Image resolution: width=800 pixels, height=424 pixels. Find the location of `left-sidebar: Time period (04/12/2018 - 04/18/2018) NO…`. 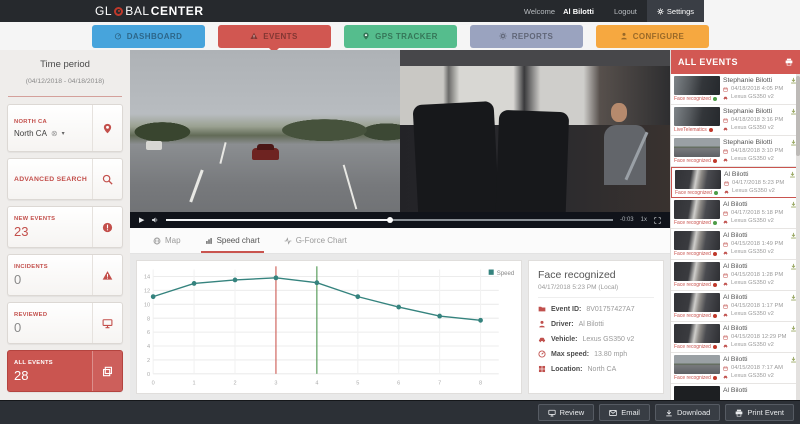

left-sidebar: Time period (04/12/2018 - 04/18/2018) NO… is located at coordinates (65, 225).